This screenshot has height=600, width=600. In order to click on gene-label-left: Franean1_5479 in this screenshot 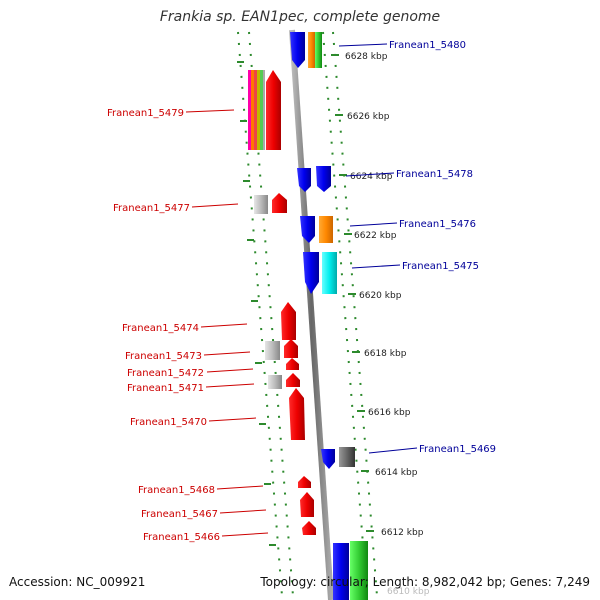, I will do `click(145, 113)`.